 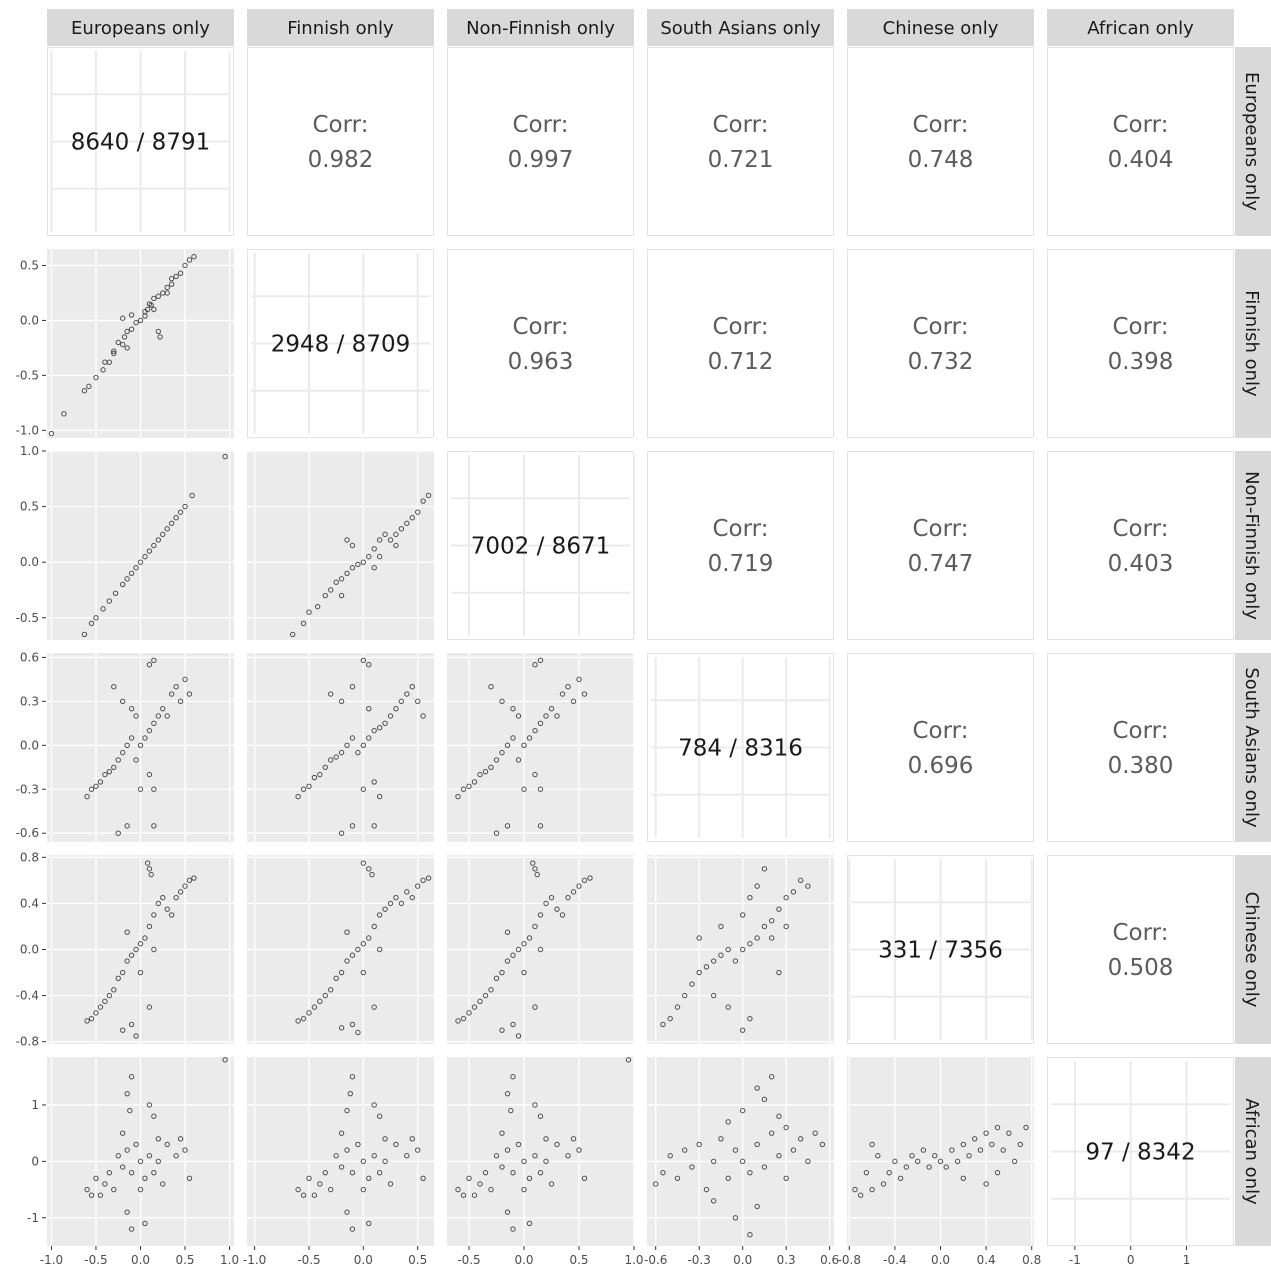 I want to click on diagonal-count-label: 784 / 8316, so click(x=740, y=749).